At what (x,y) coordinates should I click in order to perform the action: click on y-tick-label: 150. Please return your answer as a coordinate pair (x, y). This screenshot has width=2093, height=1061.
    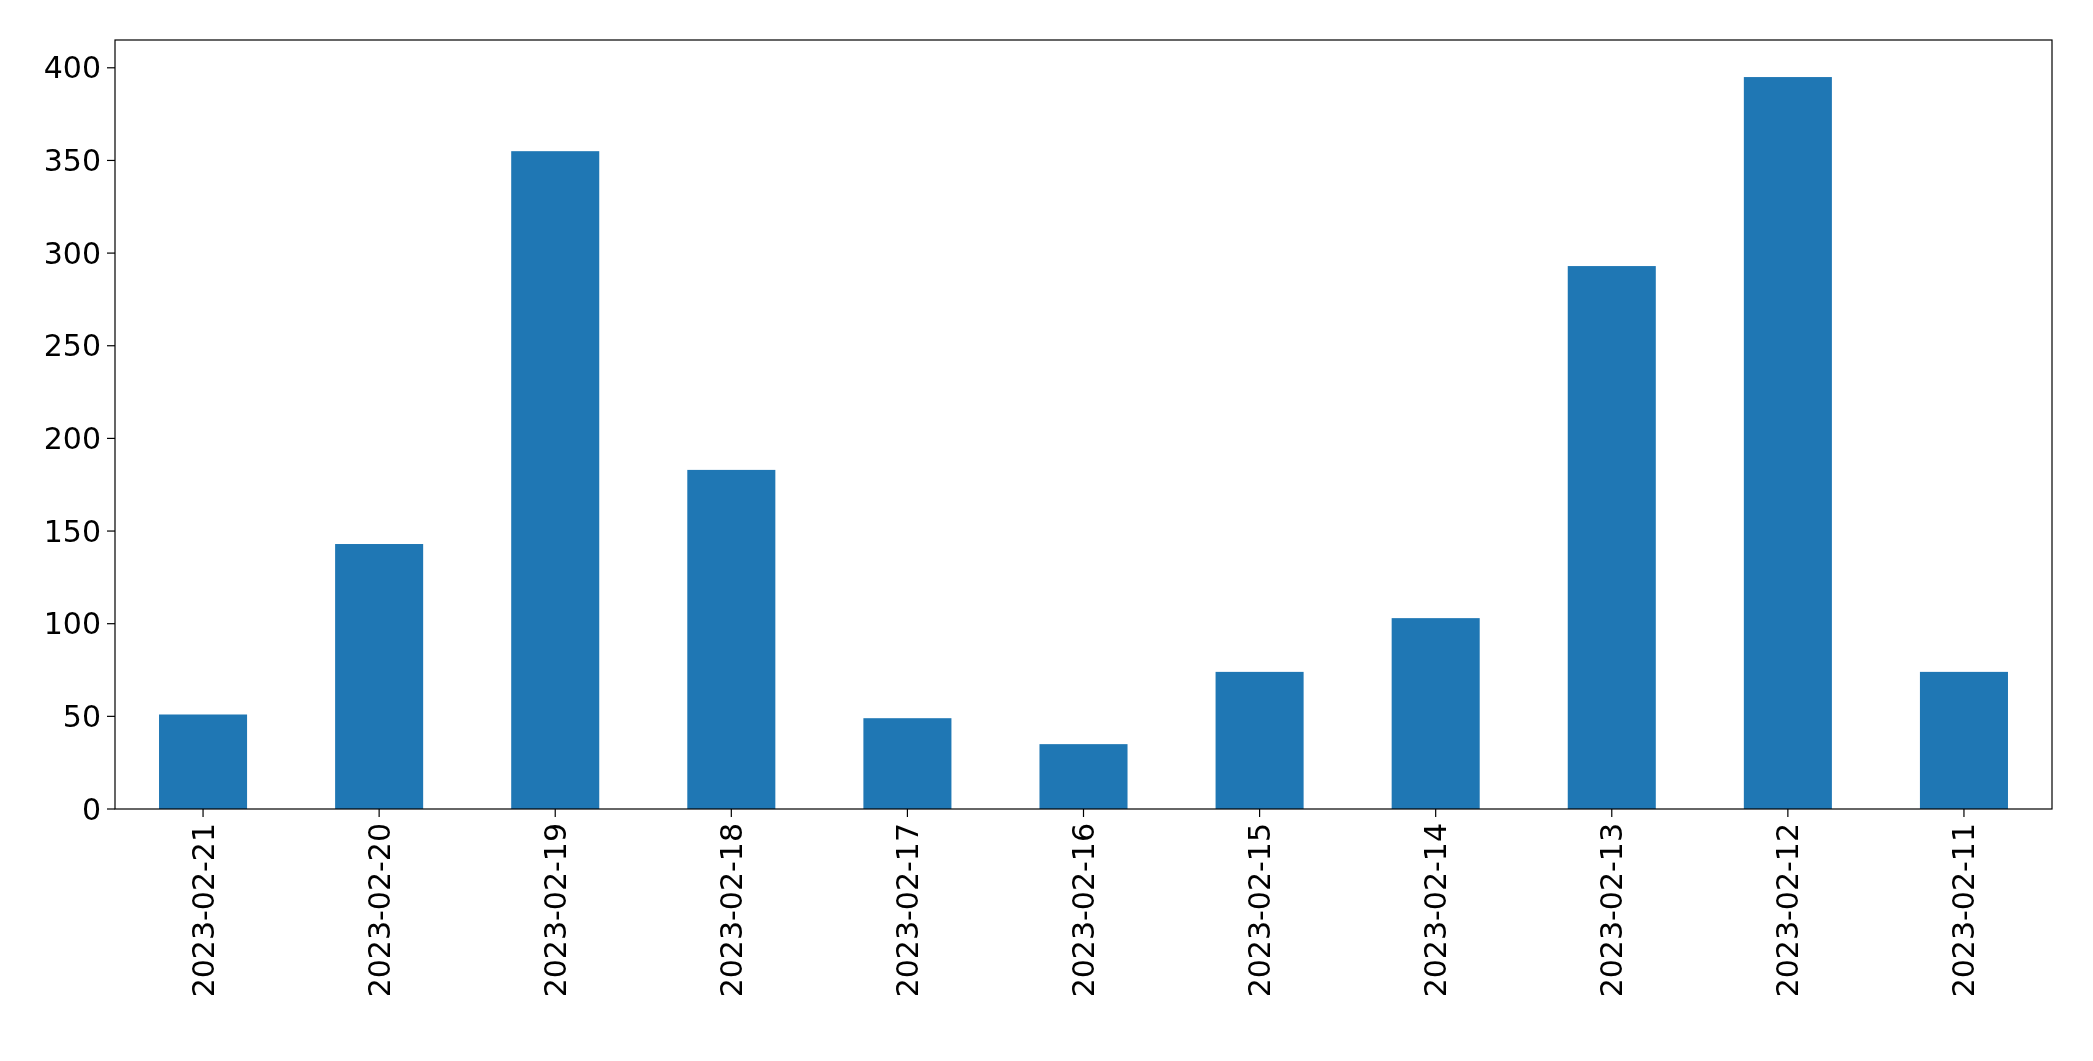
    Looking at the image, I should click on (72, 531).